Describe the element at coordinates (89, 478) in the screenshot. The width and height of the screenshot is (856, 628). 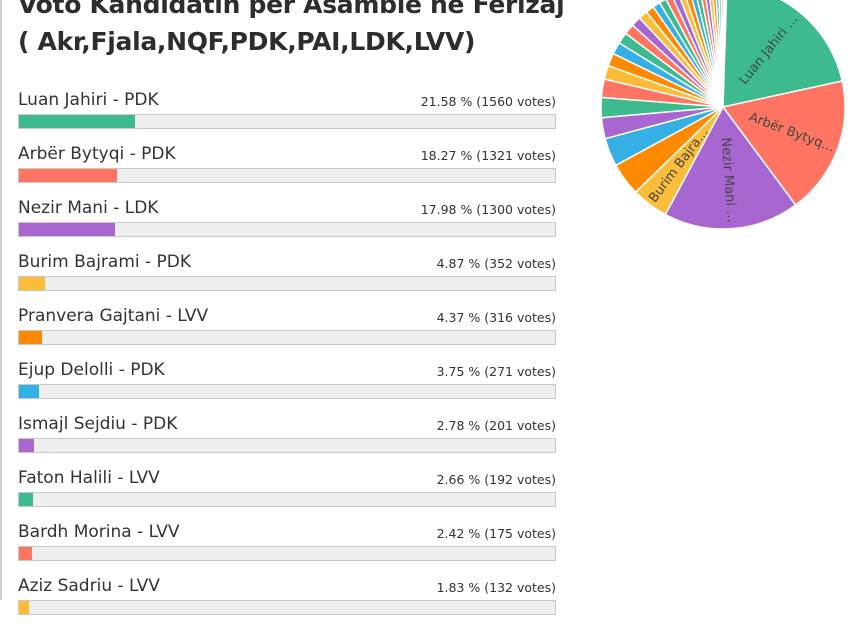
I see `candidate-name: Faton Halili - LVV` at that location.